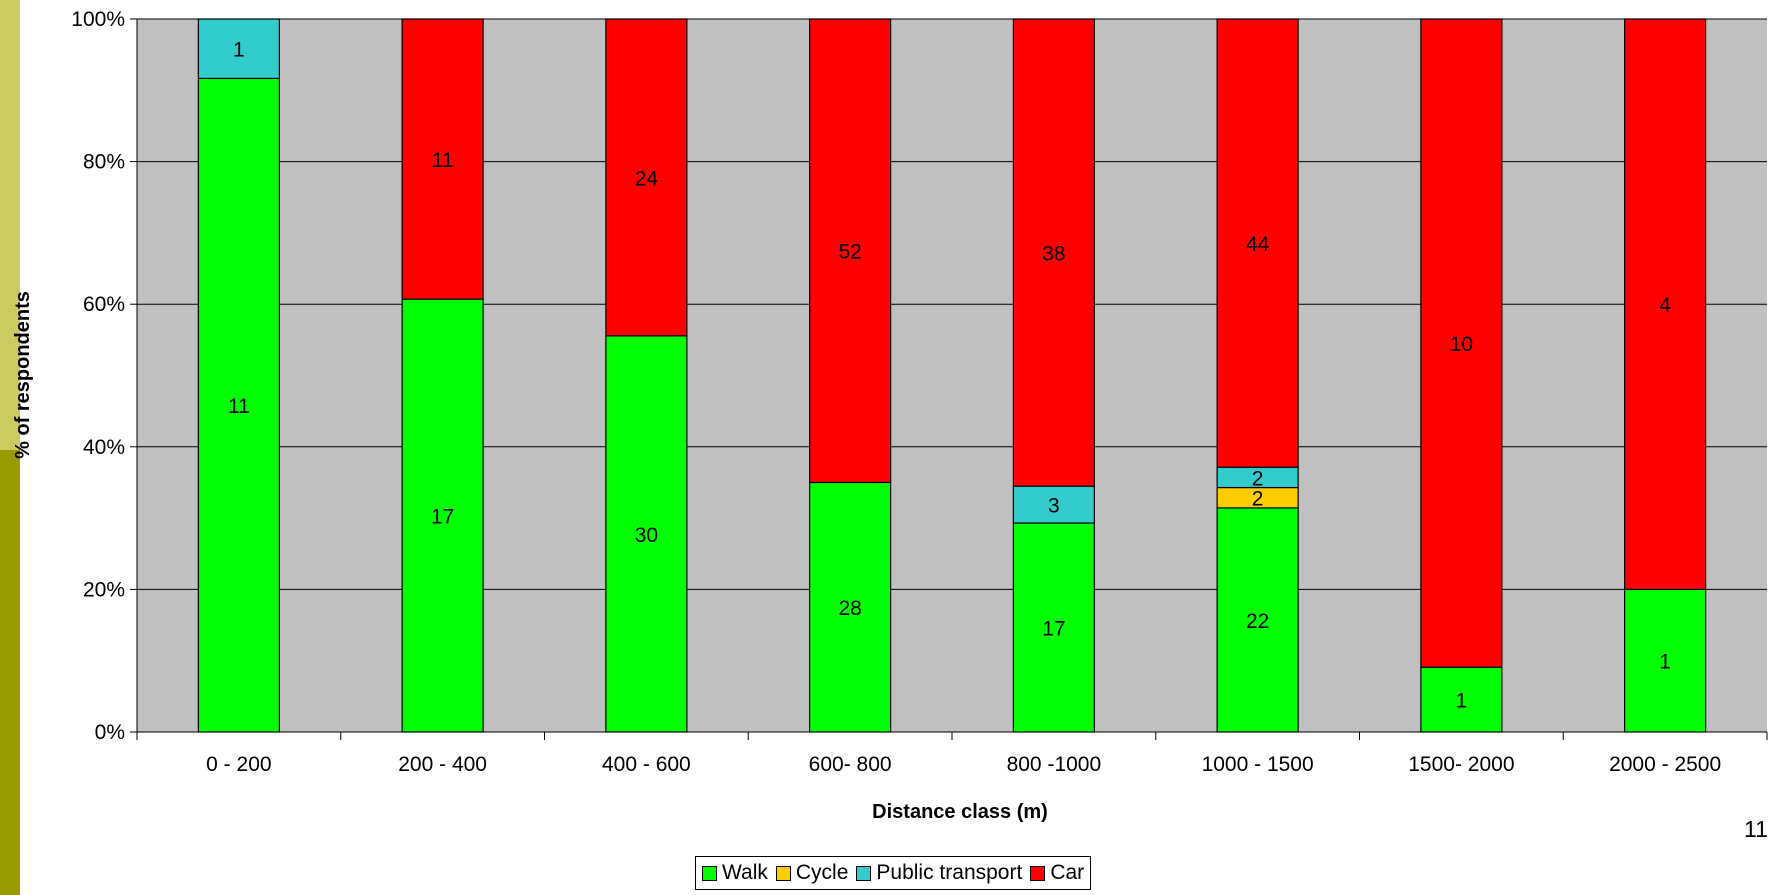  What do you see at coordinates (110, 732) in the screenshot?
I see `y-tick-label: 0%` at bounding box center [110, 732].